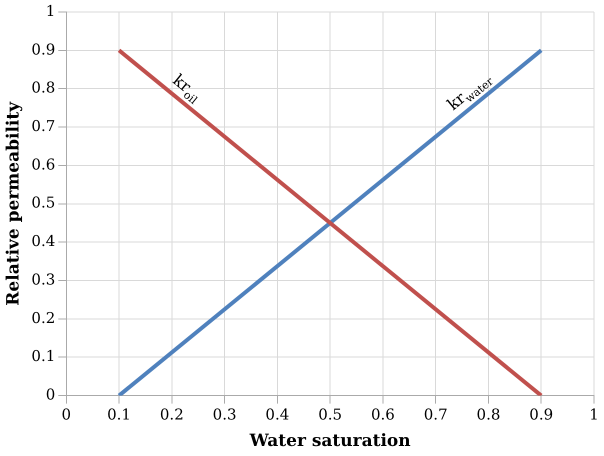 The height and width of the screenshot is (456, 604). I want to click on x-tick-label: 0, so click(66, 414).